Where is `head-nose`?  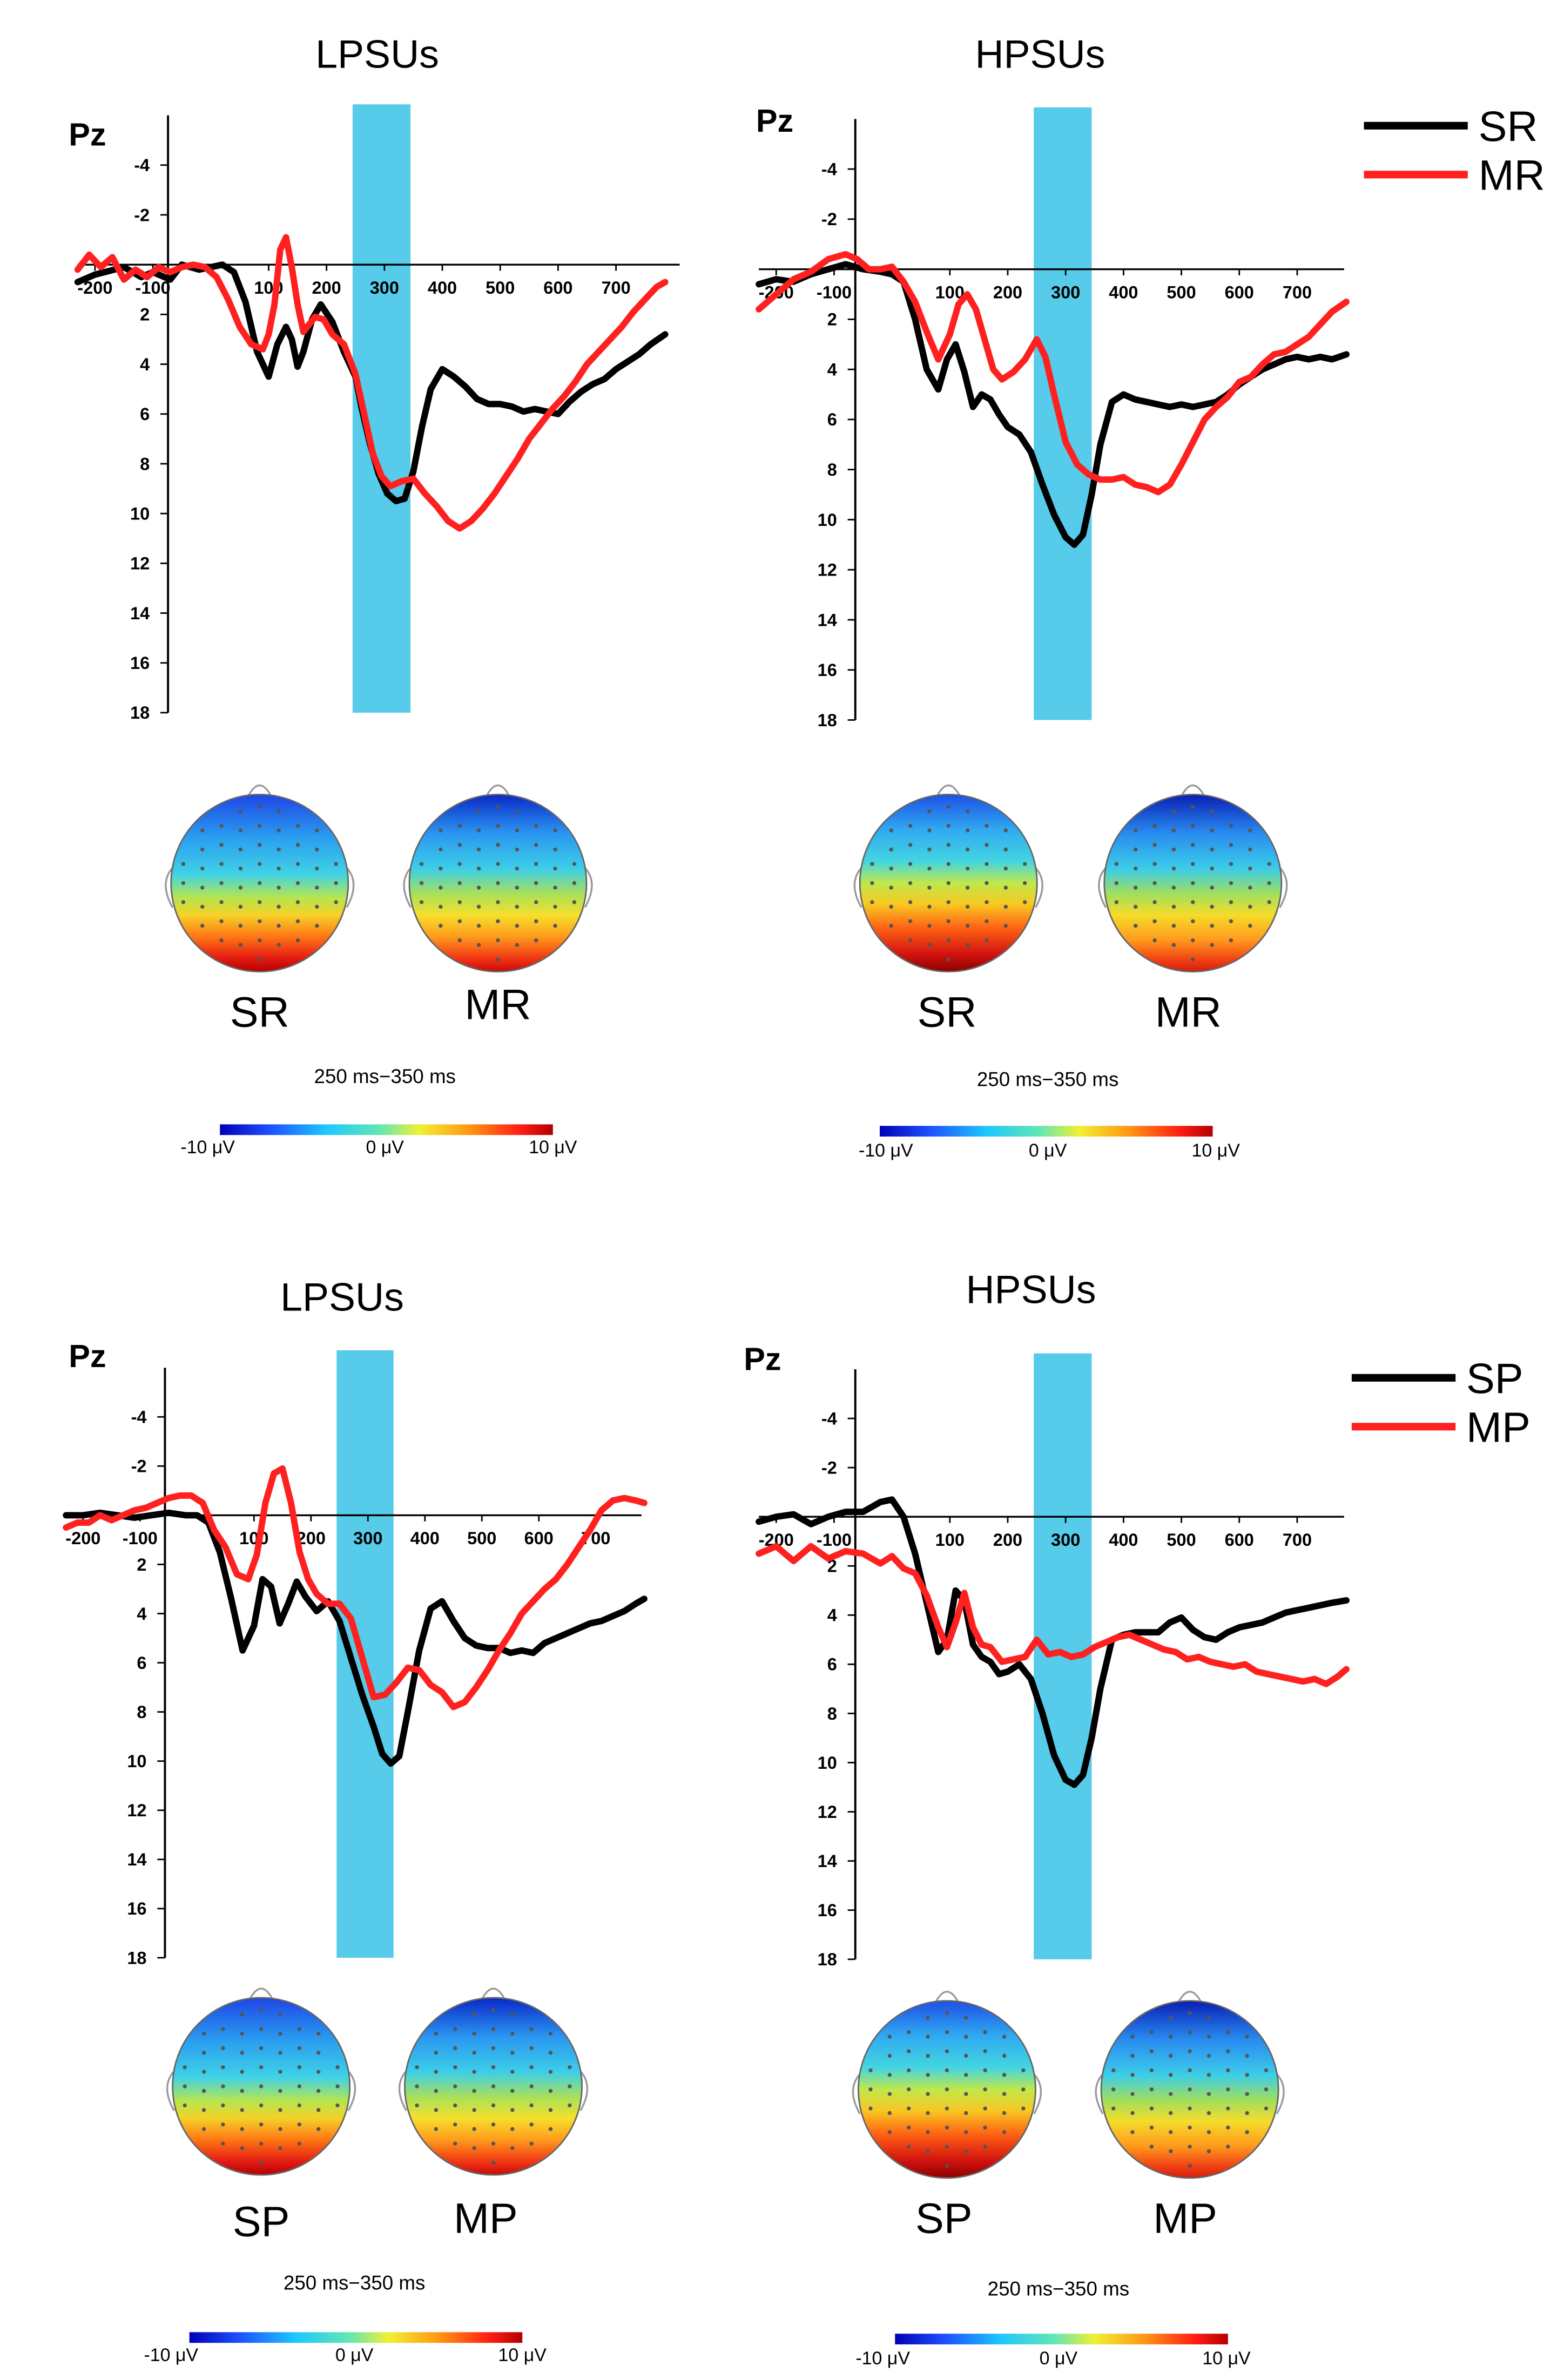
head-nose is located at coordinates (947, 1998).